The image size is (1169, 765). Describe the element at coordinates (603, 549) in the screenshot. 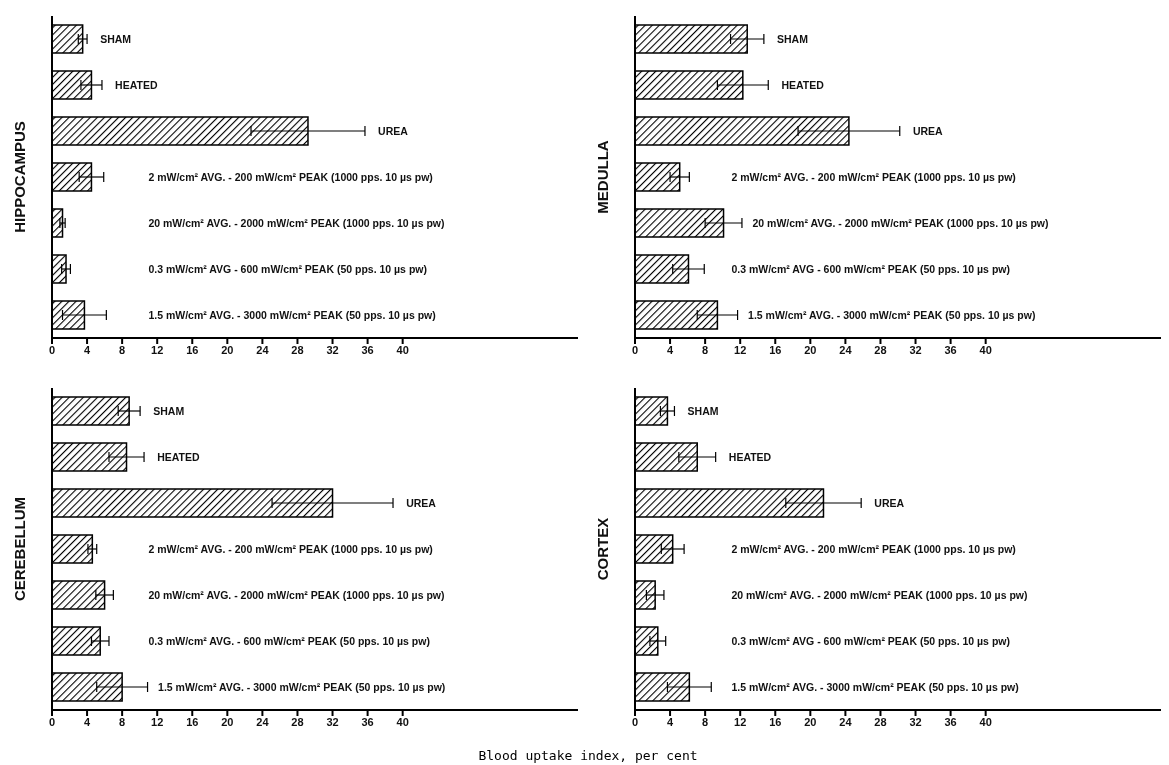

I see `y-axis-title: CORTEX` at that location.